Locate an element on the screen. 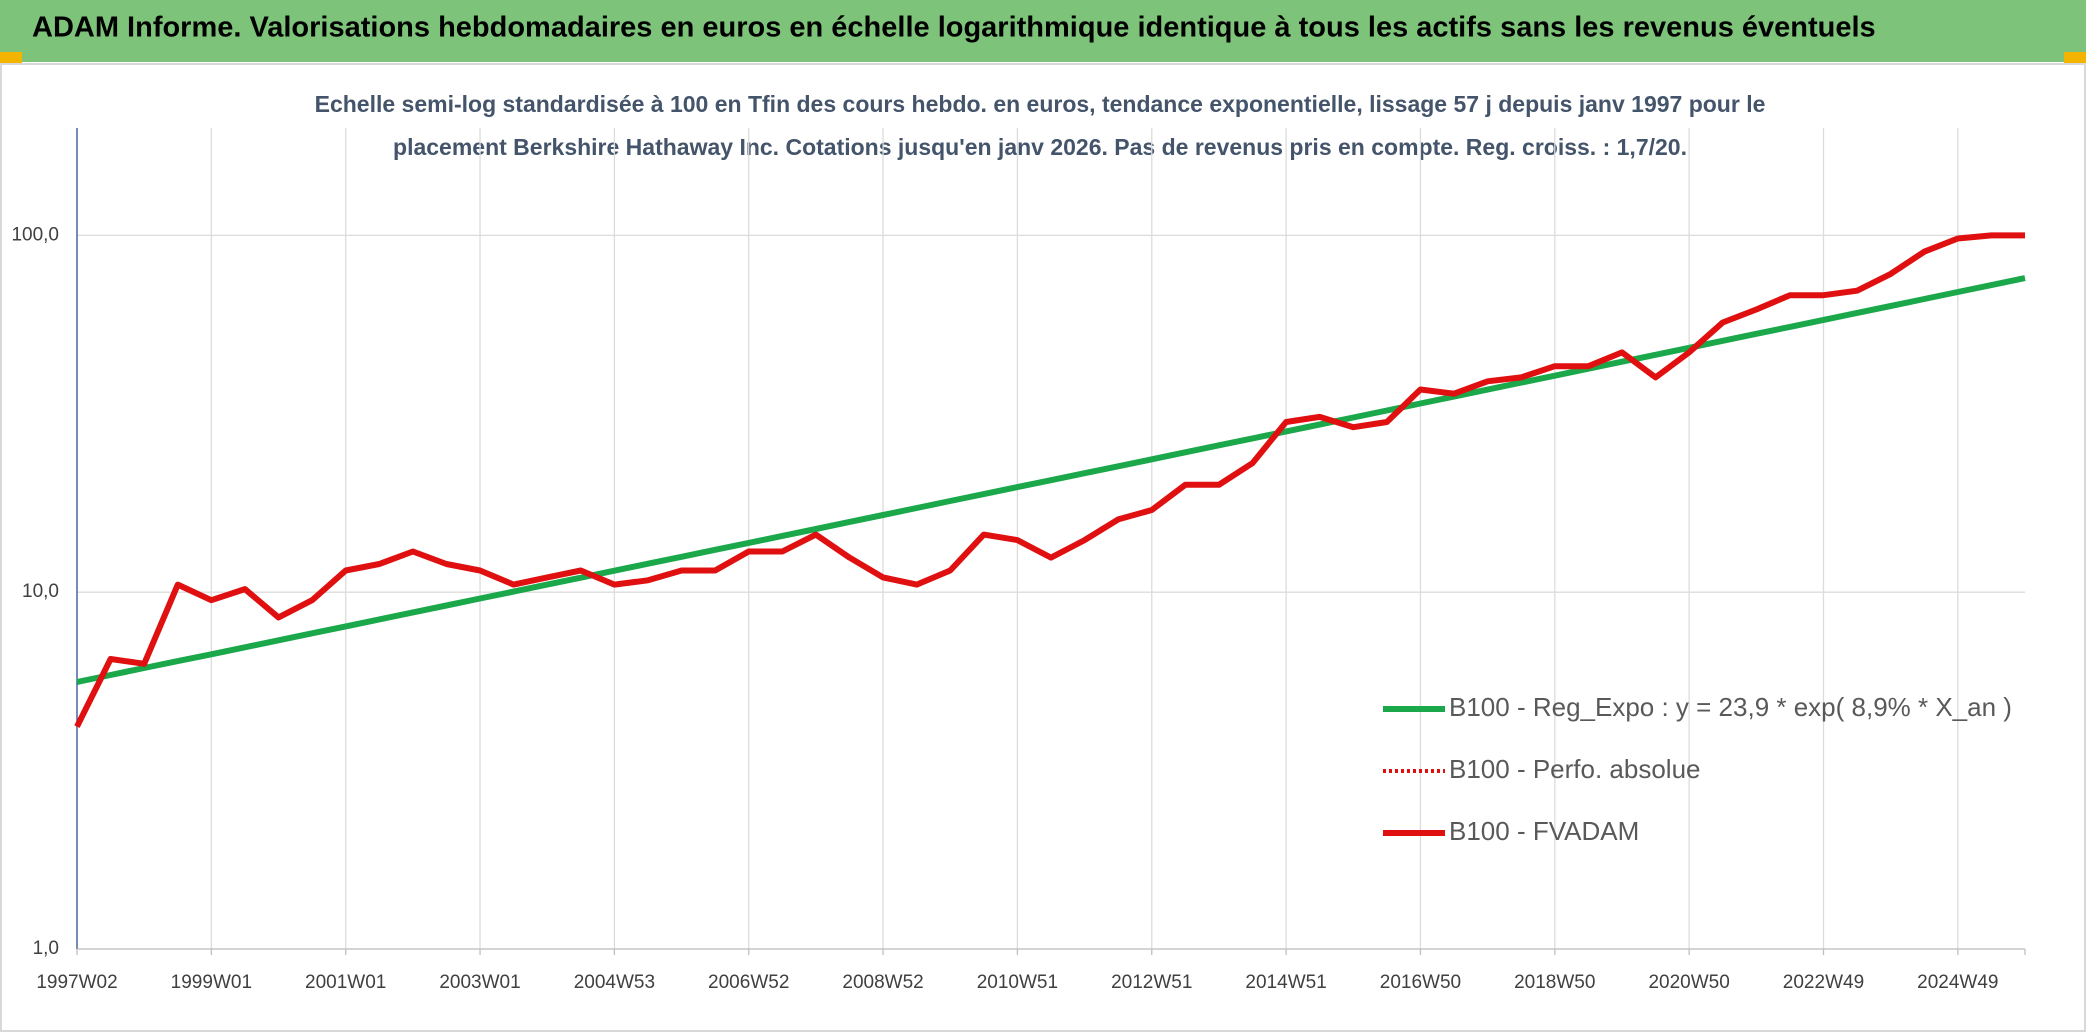  x-tick-label: 2014W51 is located at coordinates (1285, 982).